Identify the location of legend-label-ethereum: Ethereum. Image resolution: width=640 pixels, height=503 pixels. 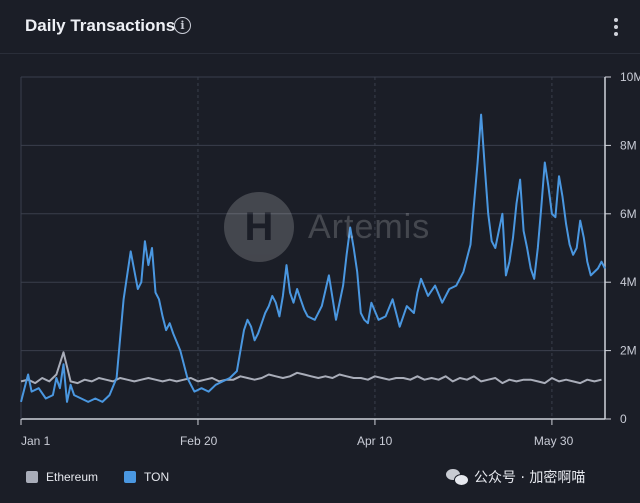
(72, 477).